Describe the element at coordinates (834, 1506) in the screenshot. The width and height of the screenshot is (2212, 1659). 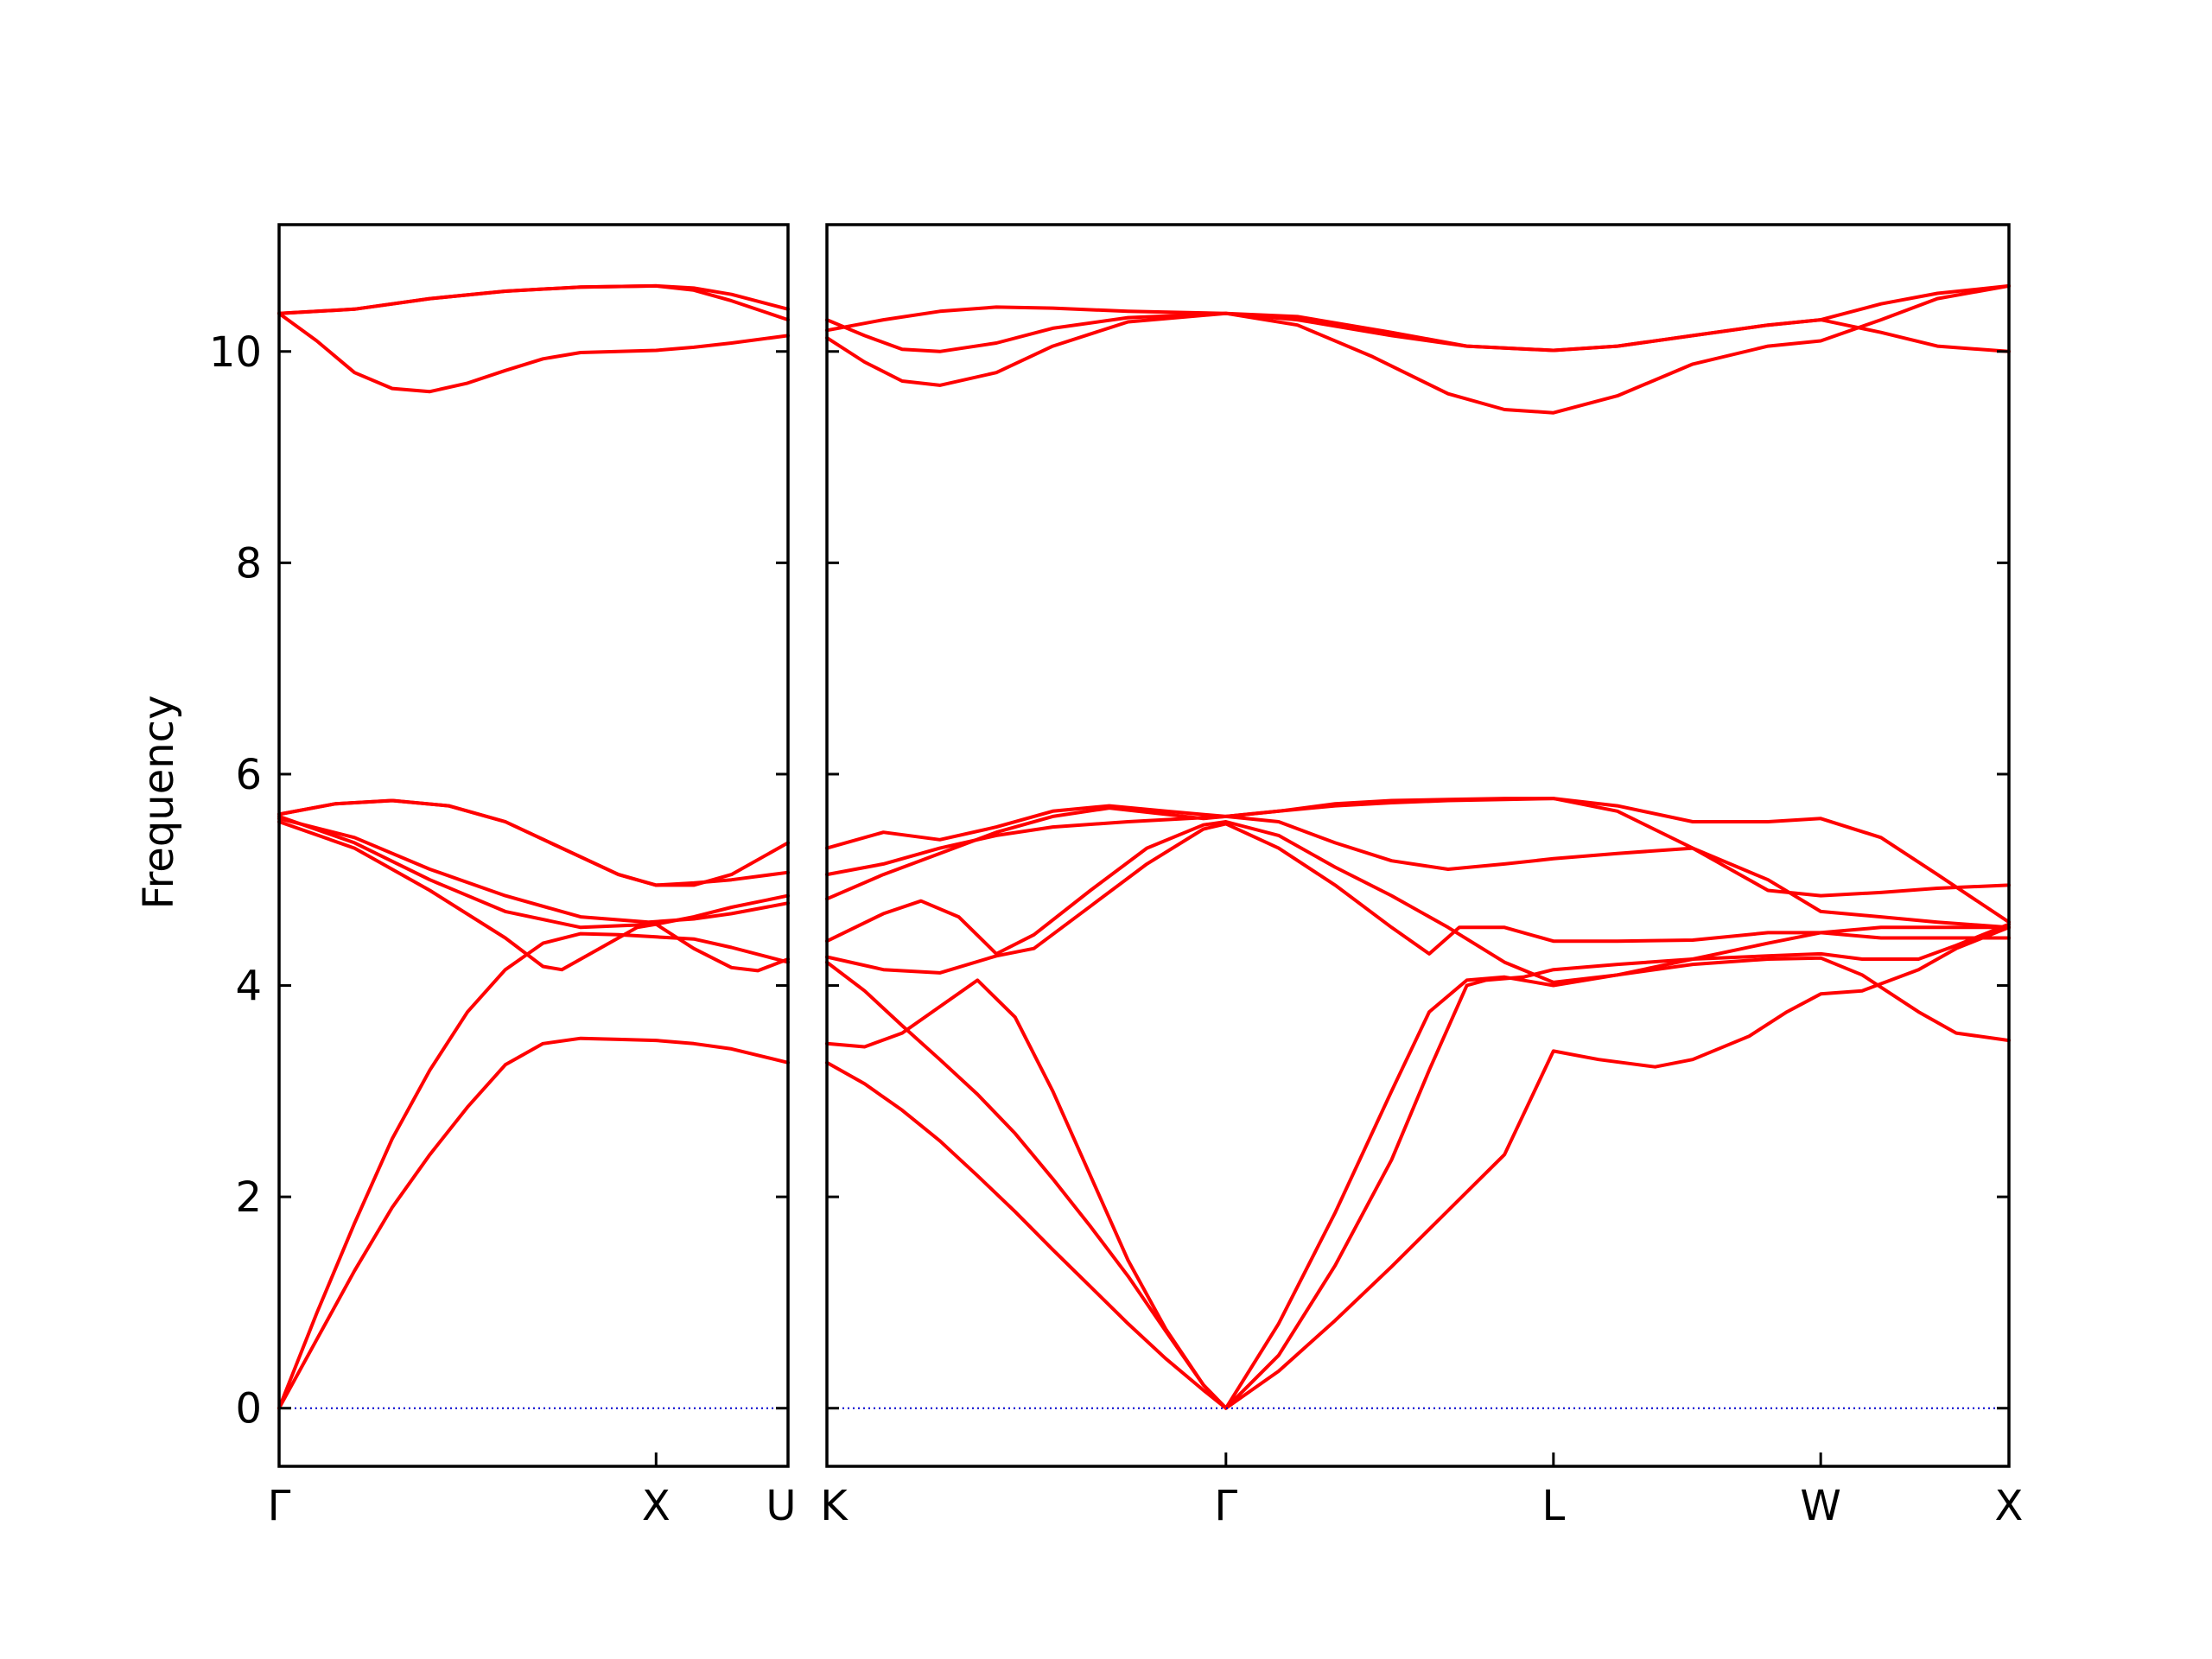
I see `x-tick-label: K` at that location.